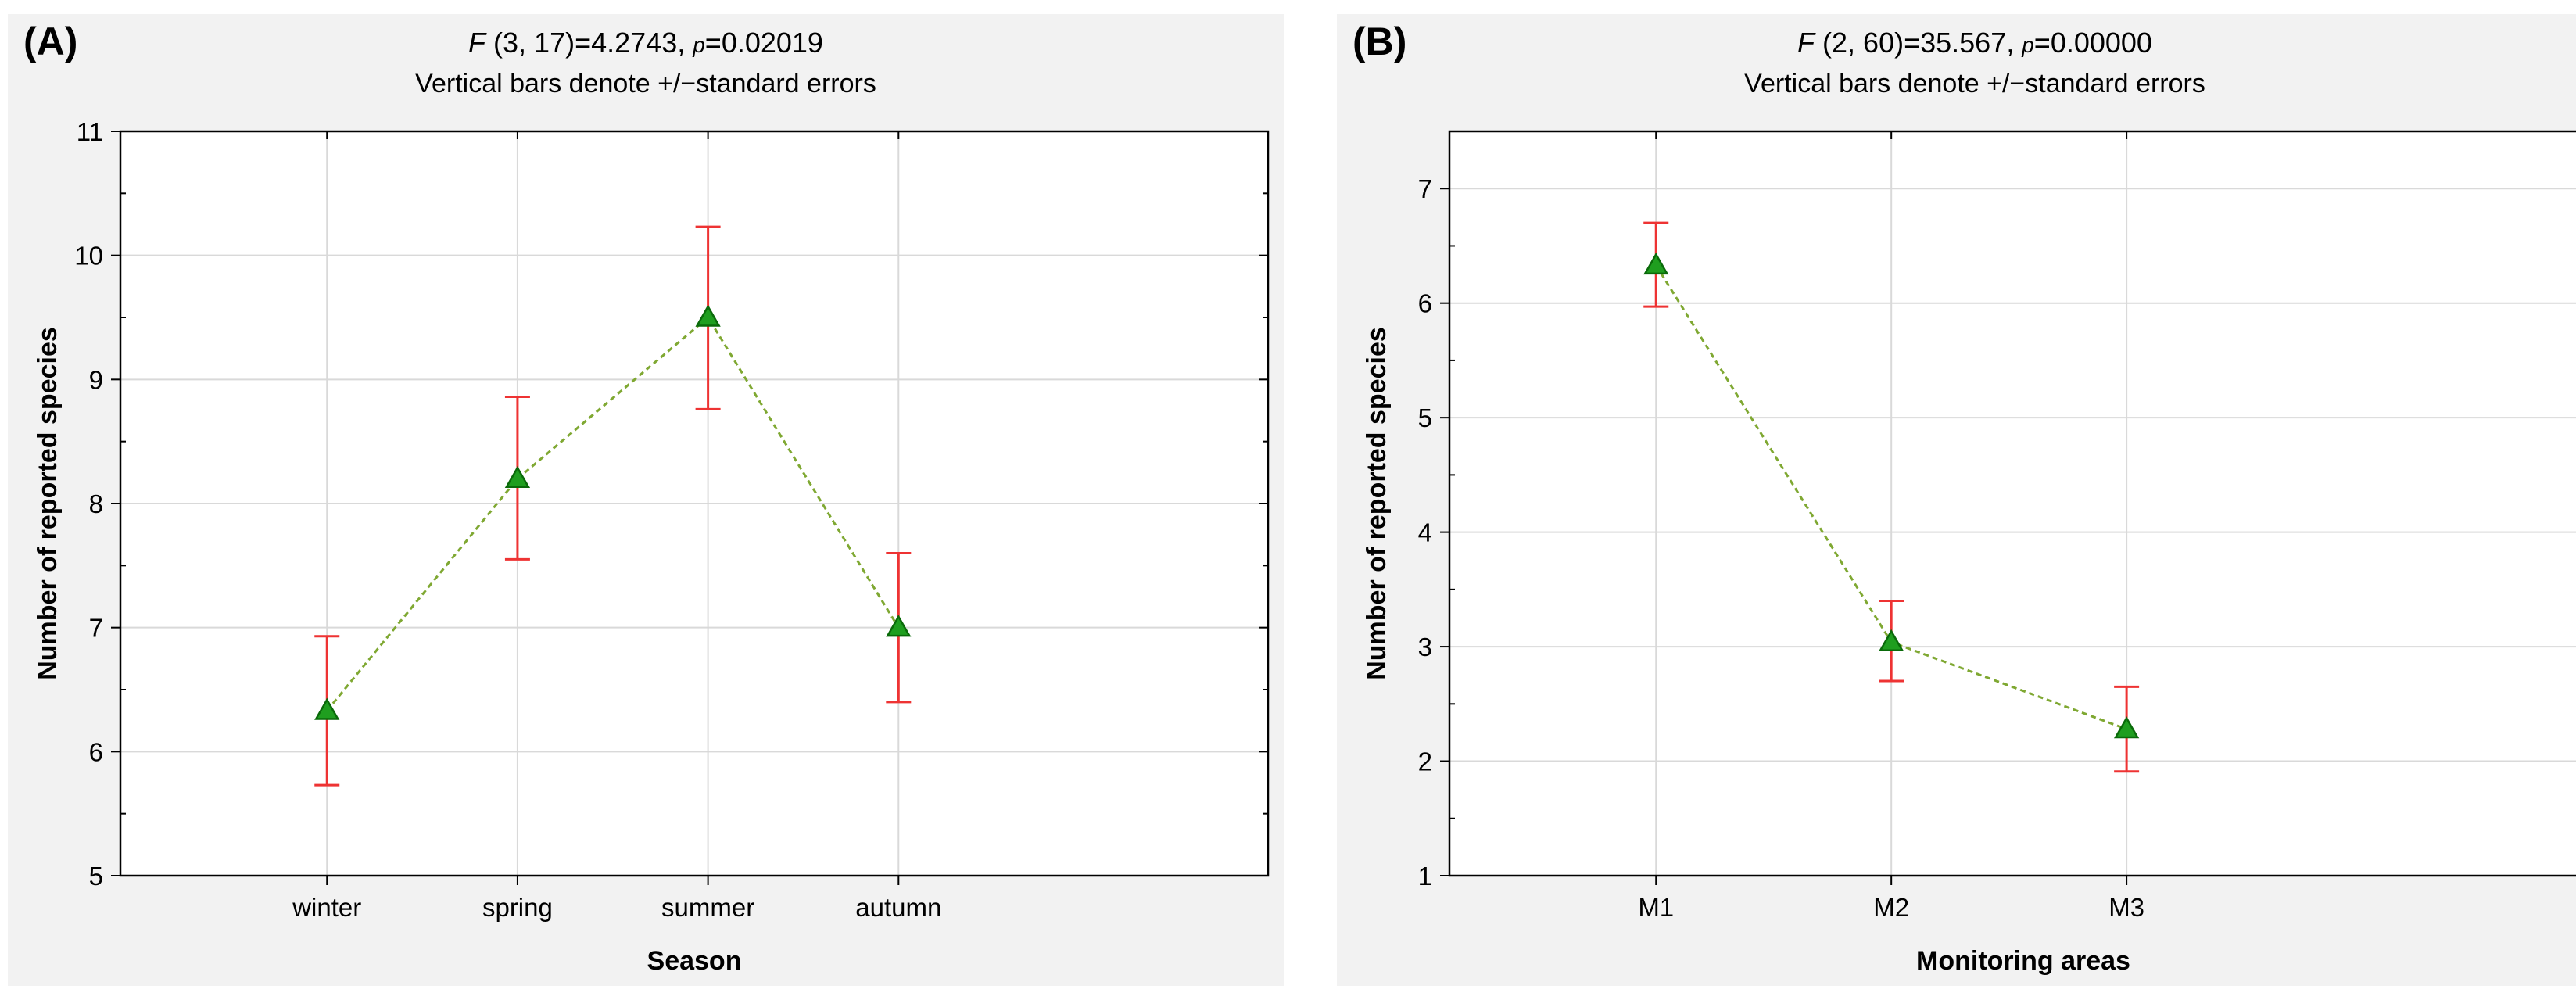 The width and height of the screenshot is (2576, 1000). What do you see at coordinates (589, 43) in the screenshot?
I see `f-stat: (3, 17)=4.2743,` at bounding box center [589, 43].